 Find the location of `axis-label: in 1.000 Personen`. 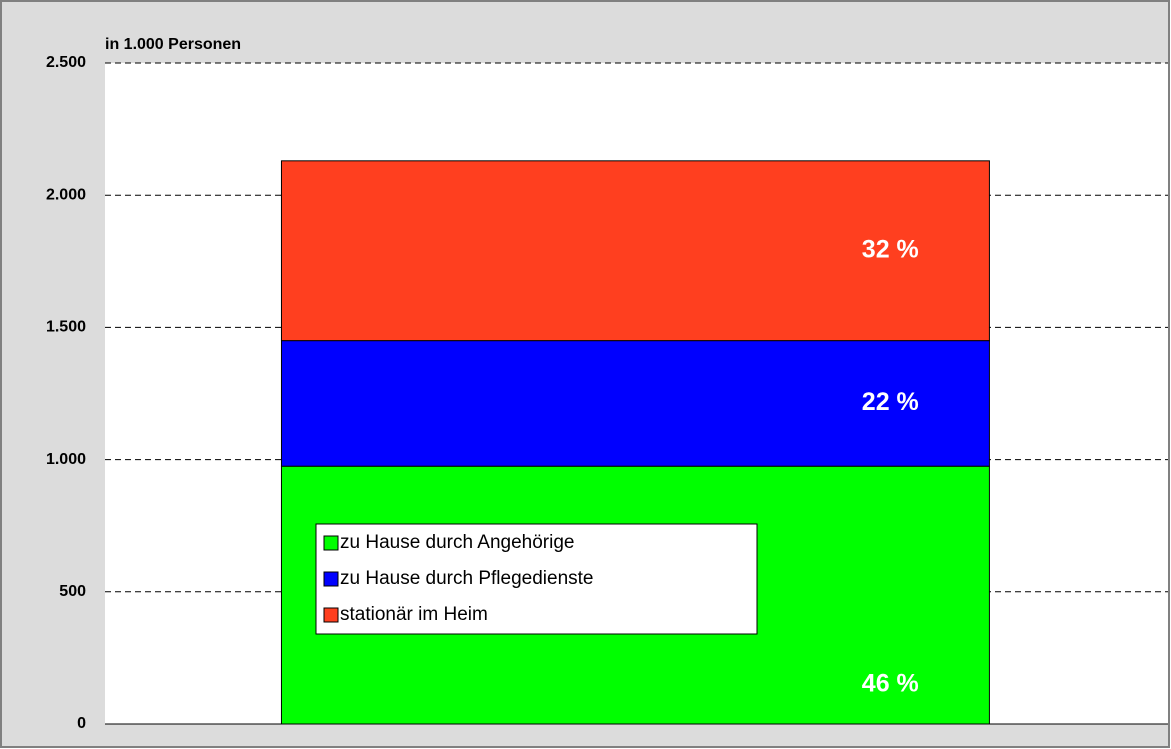

axis-label: in 1.000 Personen is located at coordinates (173, 44).